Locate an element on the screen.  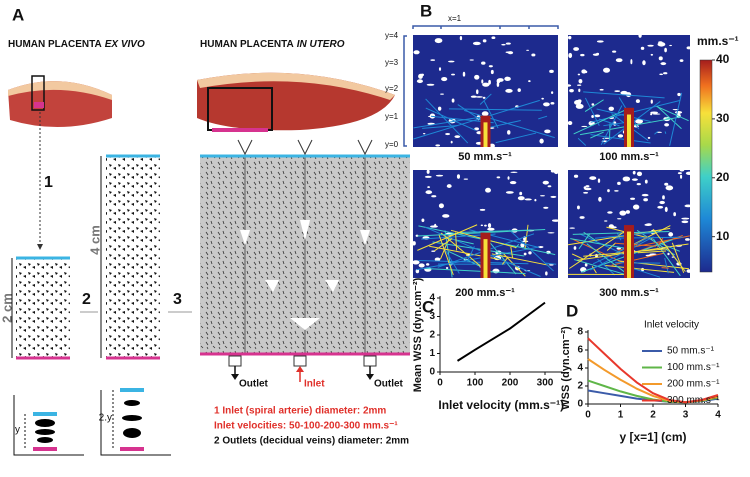
y-tick-label: 4 is located at coordinates (432, 298).